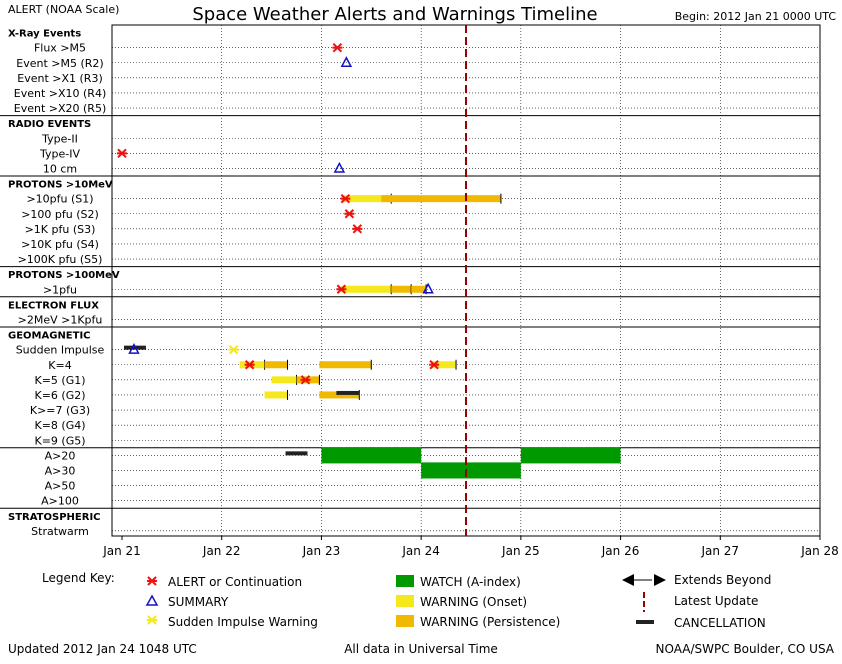 The image size is (842, 664). Describe the element at coordinates (60, 185) in the screenshot. I see `section-title: PROTONS >10MeV` at that location.